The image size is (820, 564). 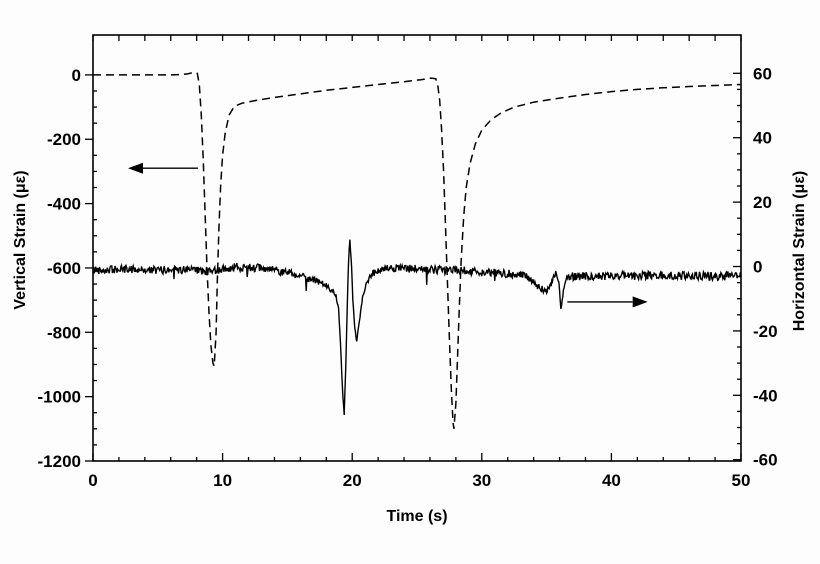 I want to click on left-tick-label: -400, so click(x=64, y=204).